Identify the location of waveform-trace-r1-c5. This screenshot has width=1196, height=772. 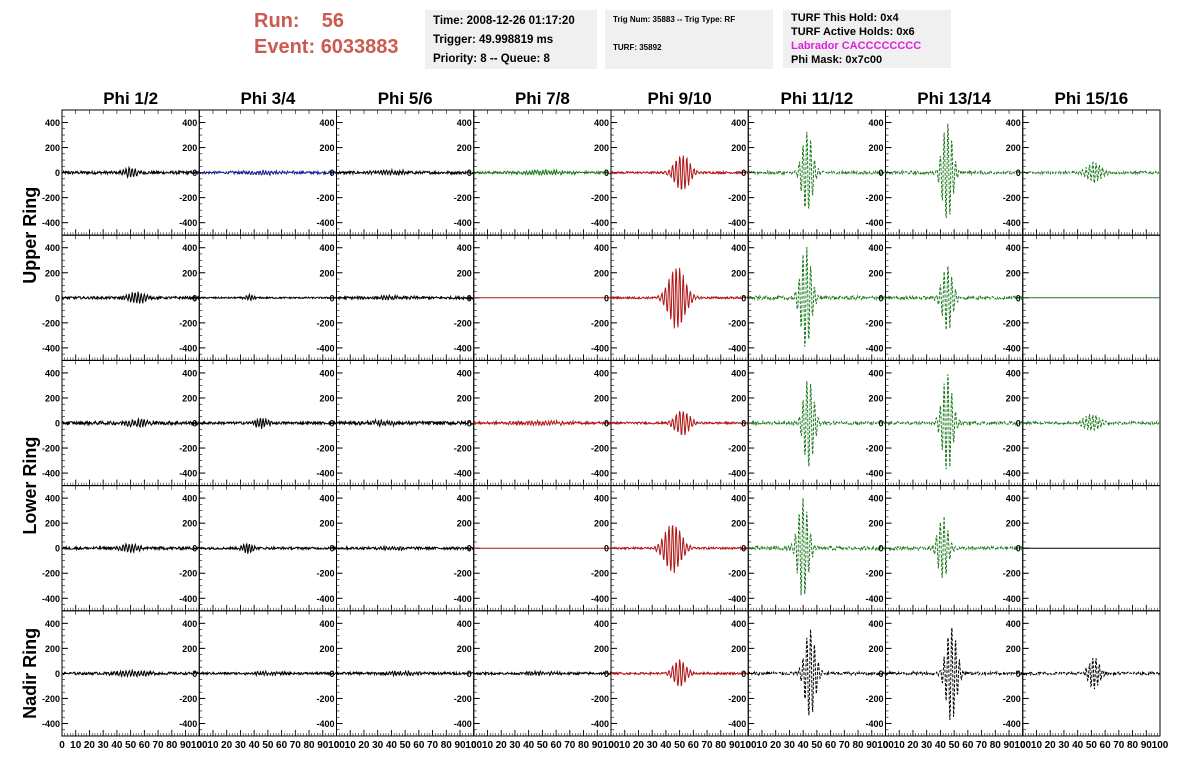
(679, 172).